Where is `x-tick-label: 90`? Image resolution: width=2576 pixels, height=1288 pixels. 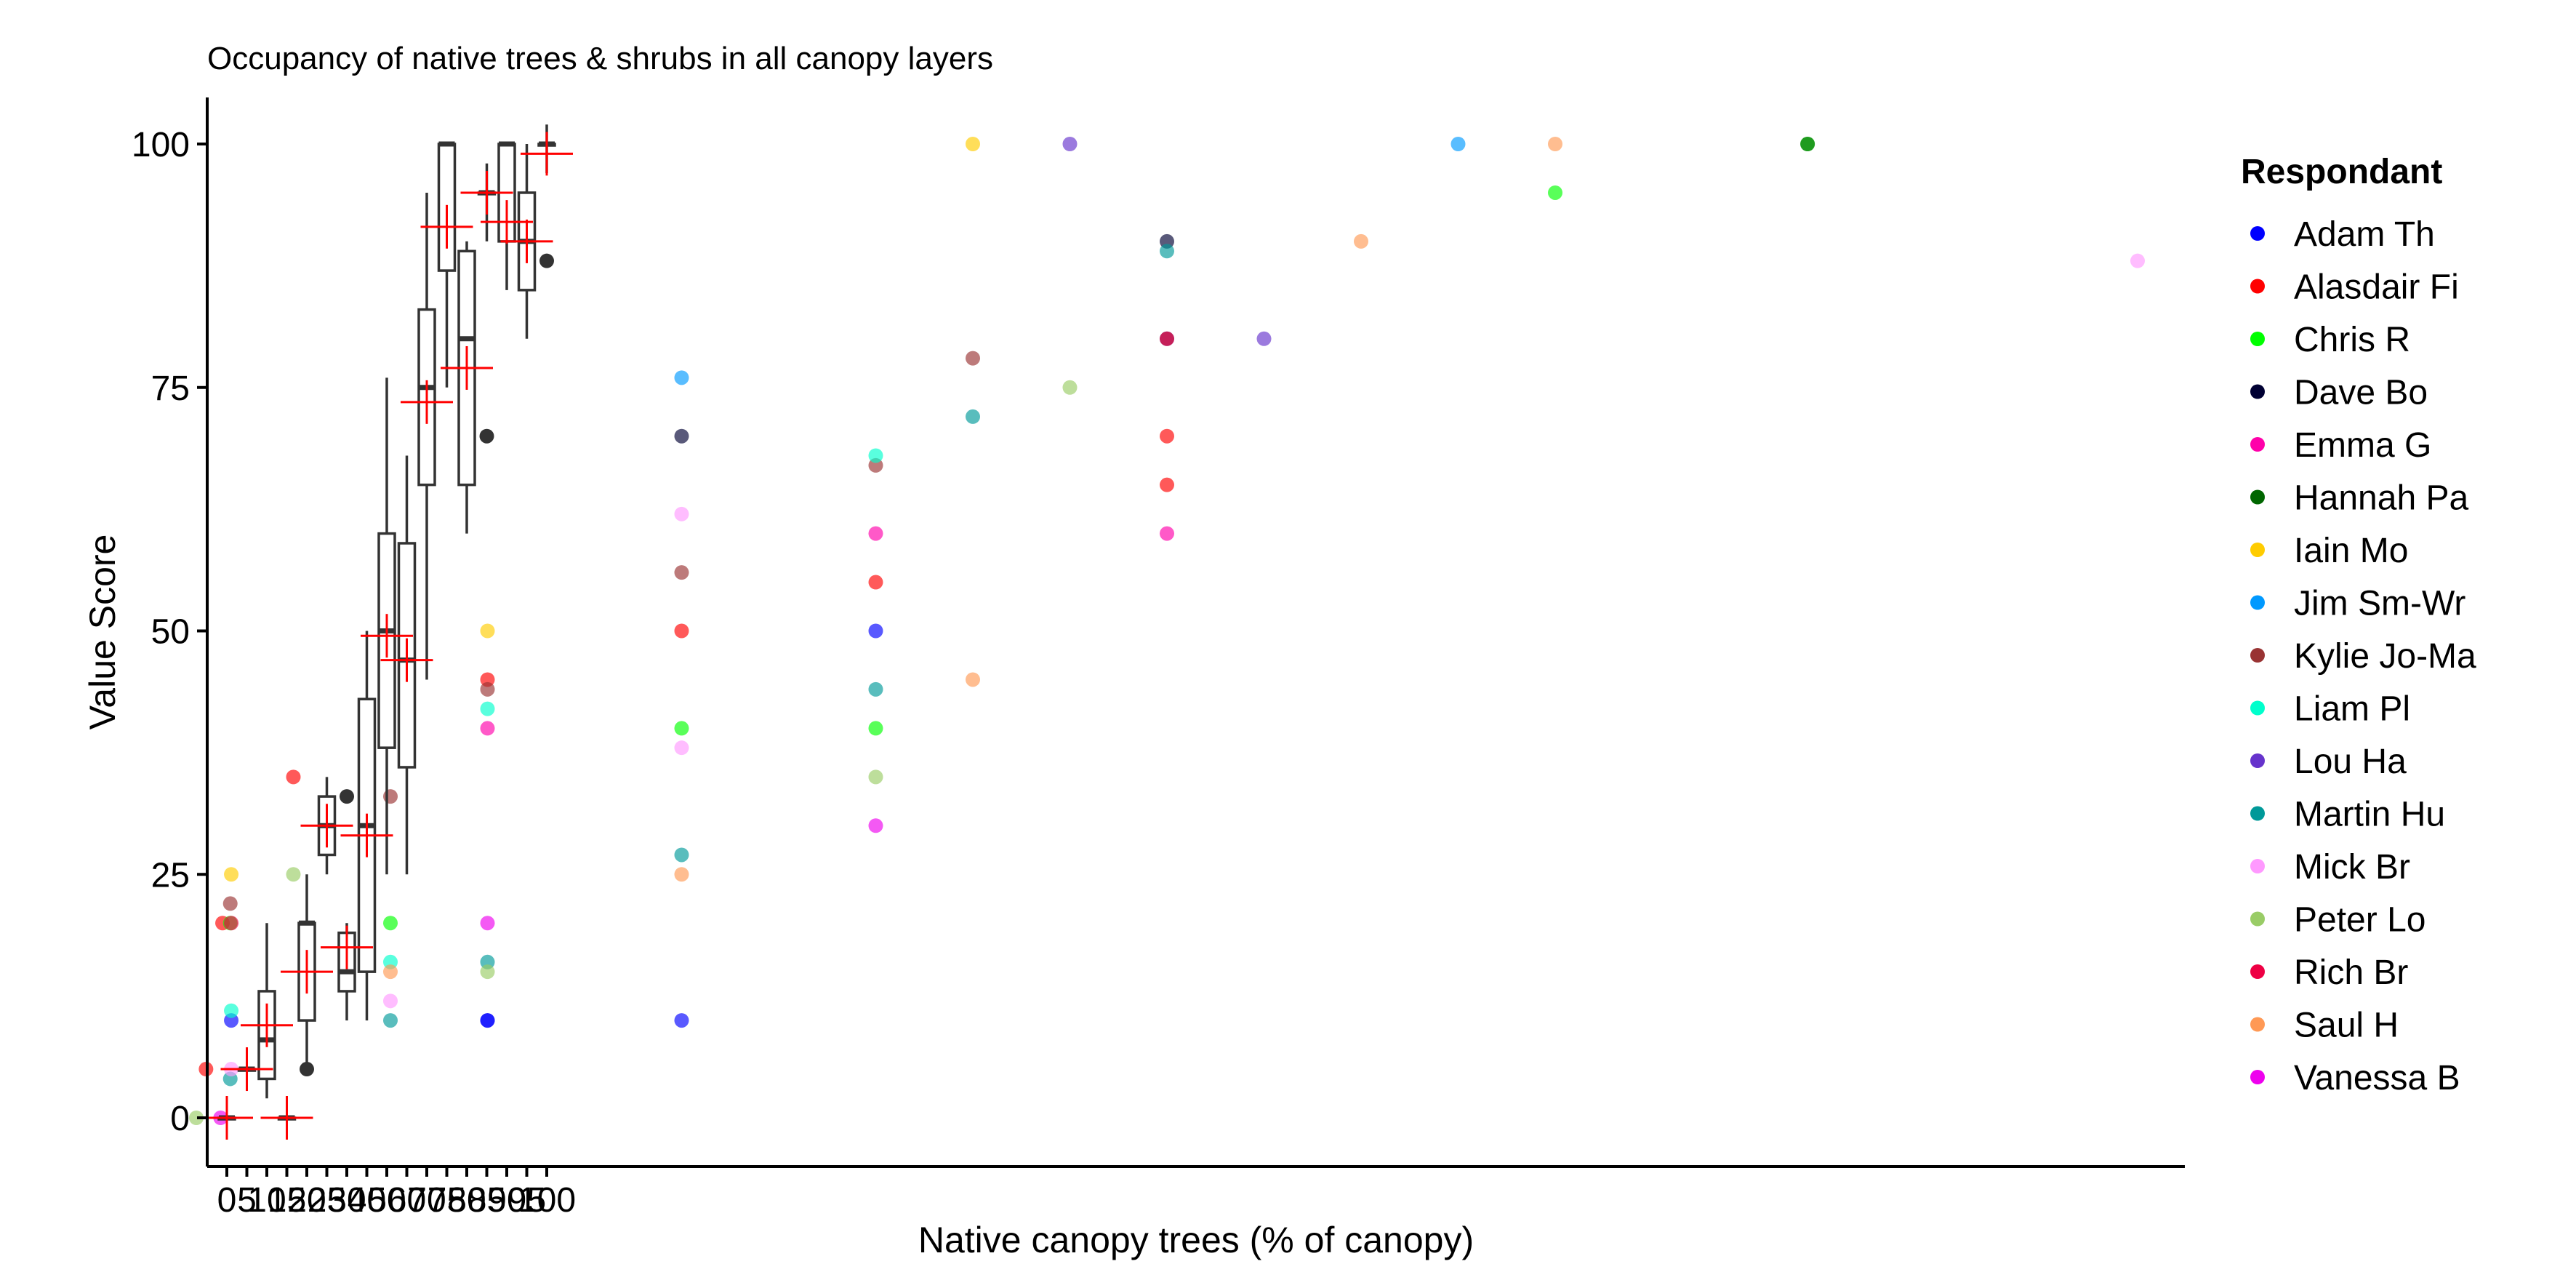
x-tick-label: 90 is located at coordinates (507, 1200).